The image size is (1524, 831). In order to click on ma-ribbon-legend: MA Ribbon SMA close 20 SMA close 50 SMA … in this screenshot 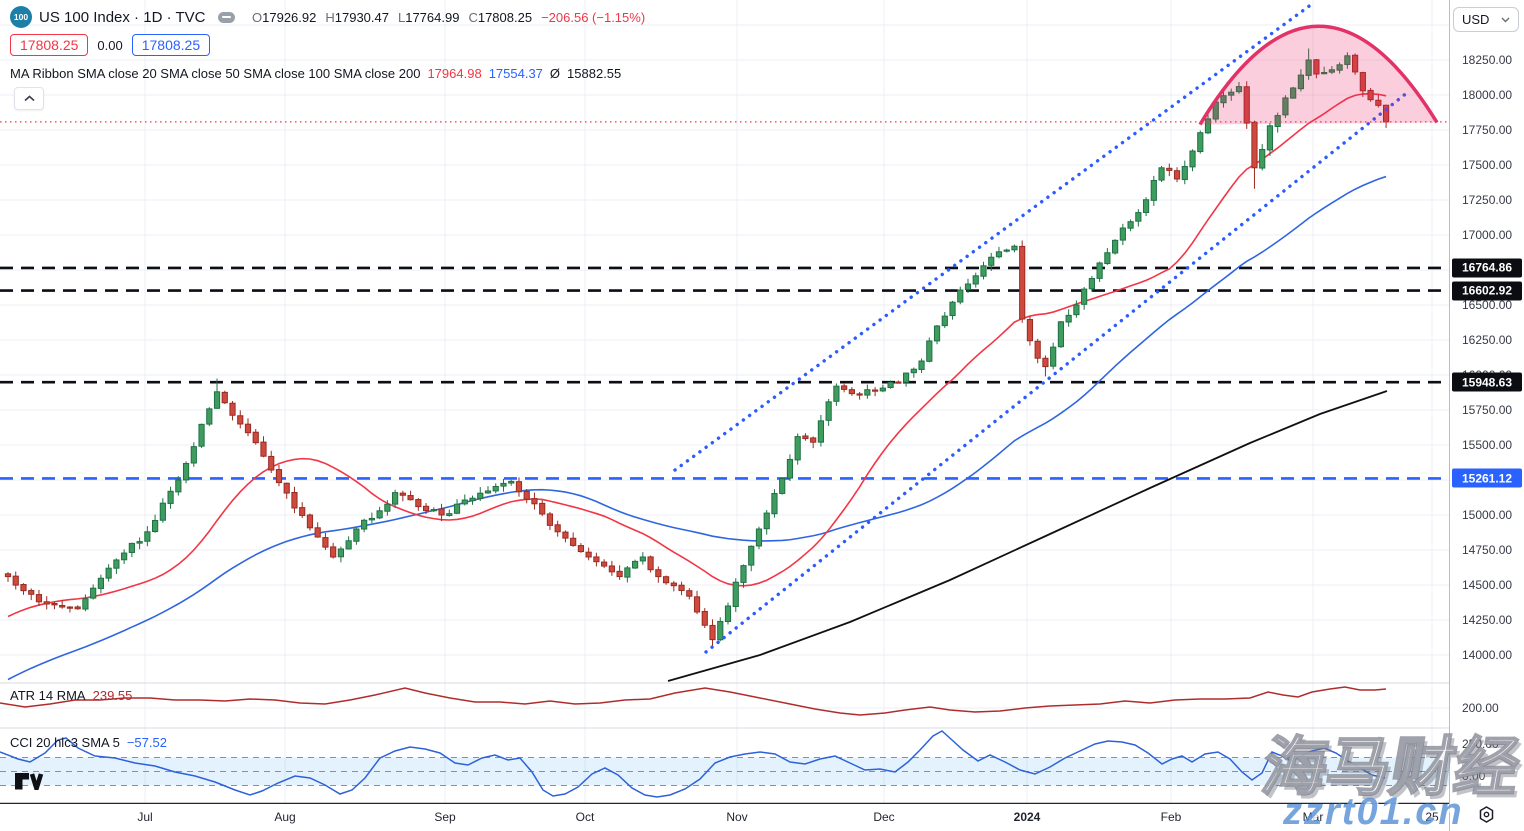, I will do `click(315, 73)`.